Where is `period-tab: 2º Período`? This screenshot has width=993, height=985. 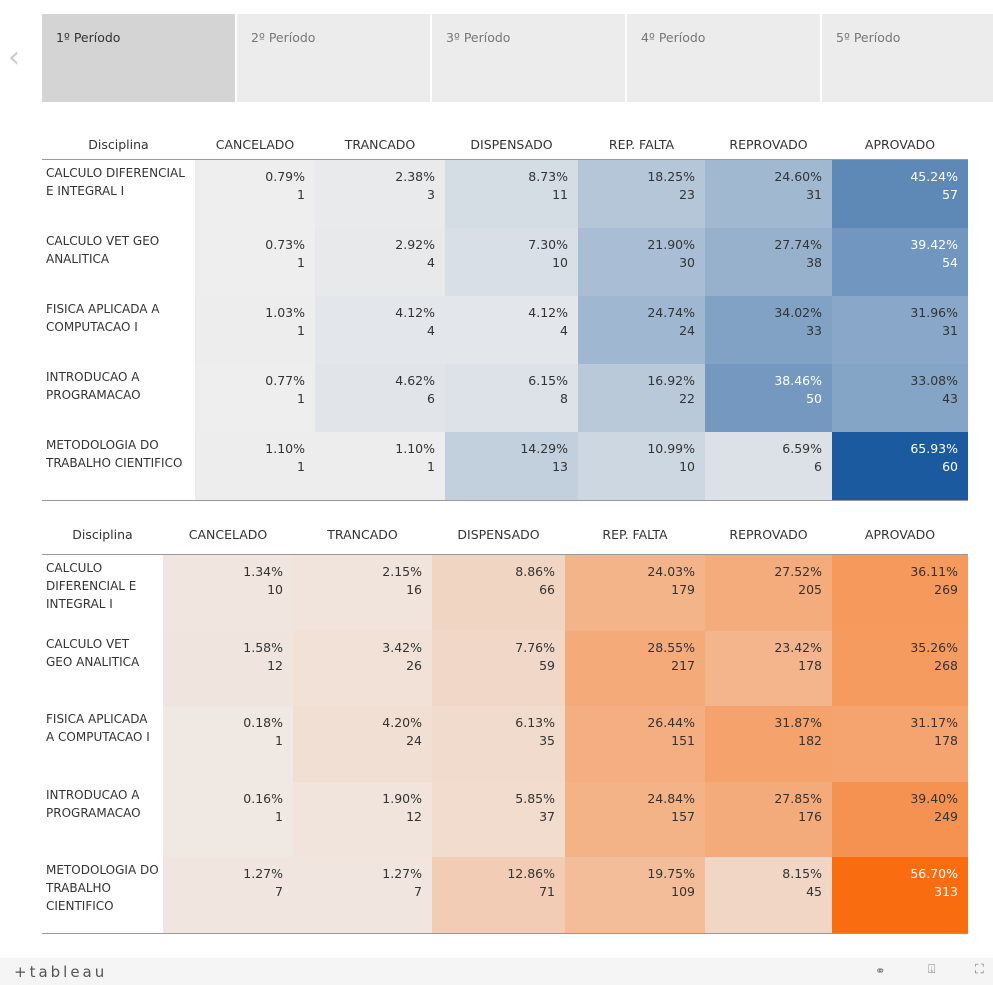 period-tab: 2º Período is located at coordinates (334, 58).